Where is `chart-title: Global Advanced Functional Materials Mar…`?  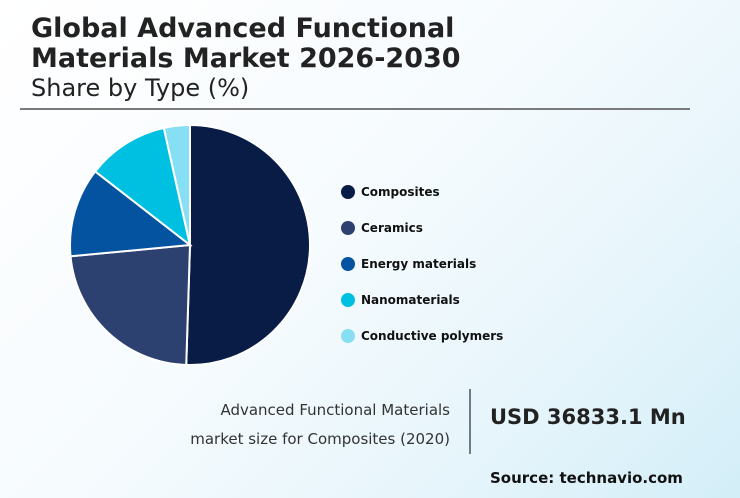 chart-title: Global Advanced Functional Materials Mar… is located at coordinates (246, 44).